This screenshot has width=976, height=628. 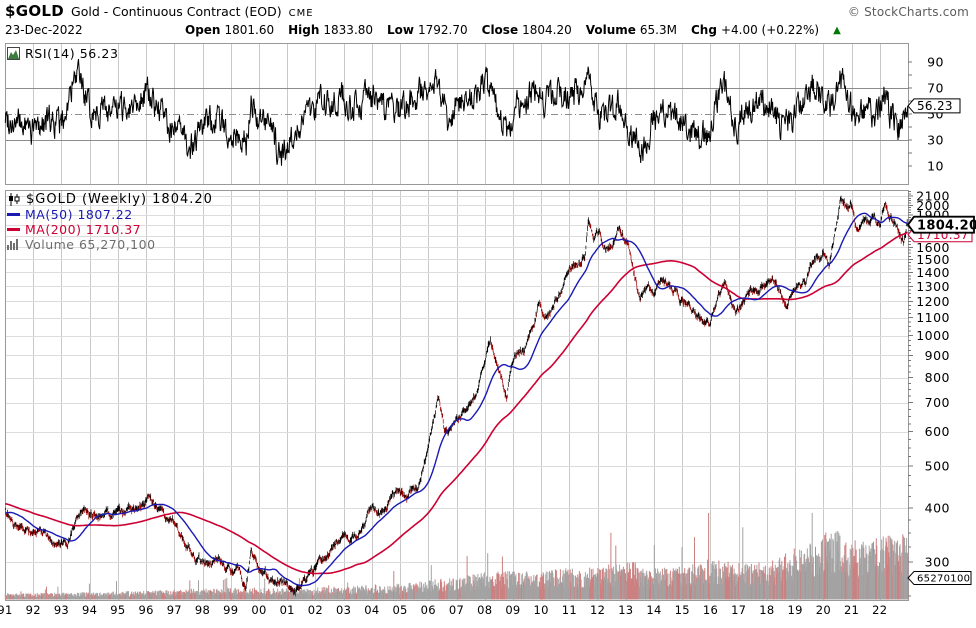 I want to click on svg-text: 1500, so click(x=933, y=259).